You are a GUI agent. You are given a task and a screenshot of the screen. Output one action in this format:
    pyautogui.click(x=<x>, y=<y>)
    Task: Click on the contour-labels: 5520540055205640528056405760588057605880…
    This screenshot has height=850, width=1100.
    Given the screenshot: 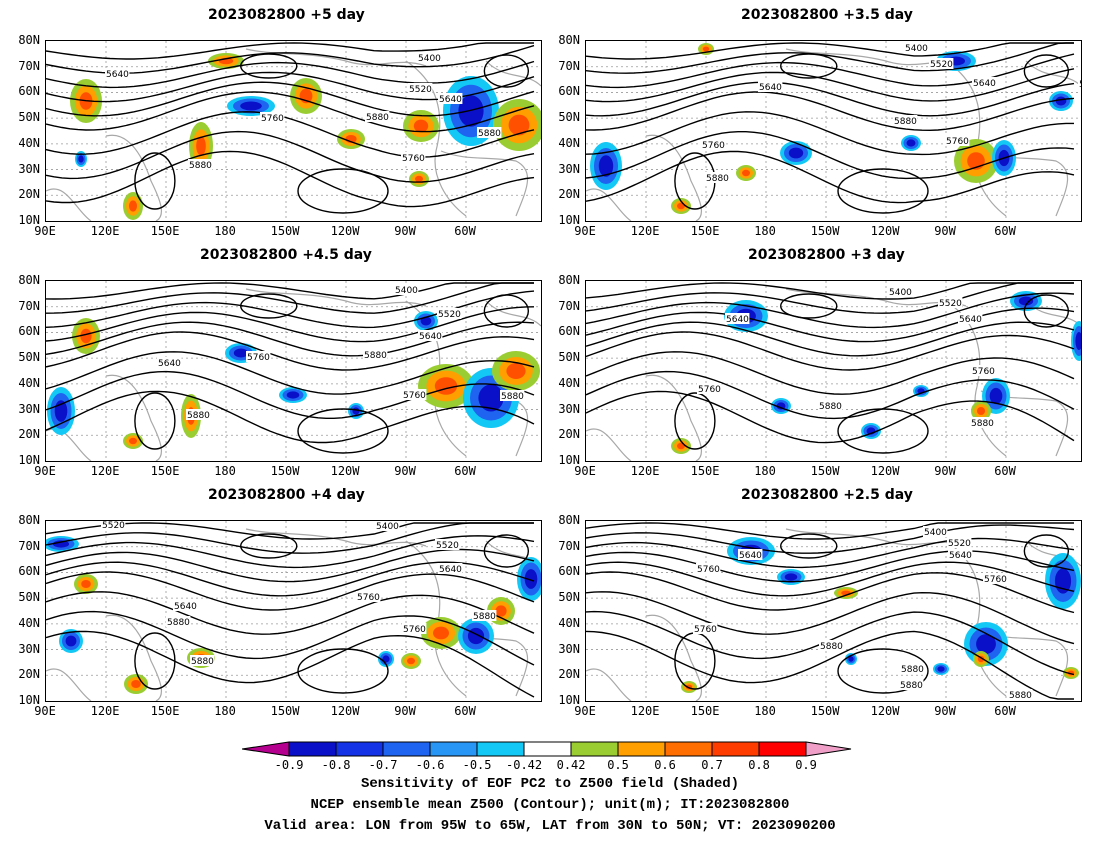 What is the action you would take?
    pyautogui.click(x=299, y=594)
    